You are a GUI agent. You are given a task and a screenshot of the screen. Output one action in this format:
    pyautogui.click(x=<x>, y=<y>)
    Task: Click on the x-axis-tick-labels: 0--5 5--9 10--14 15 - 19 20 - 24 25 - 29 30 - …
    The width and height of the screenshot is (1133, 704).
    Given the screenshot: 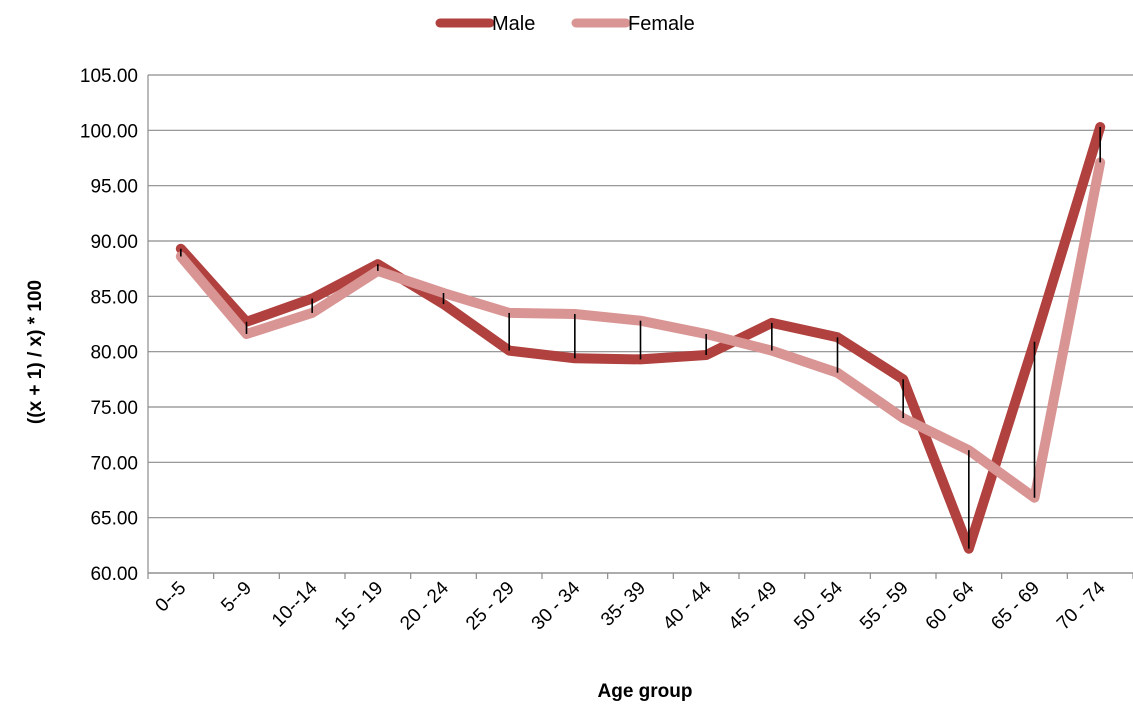 What is the action you would take?
    pyautogui.click(x=631, y=605)
    